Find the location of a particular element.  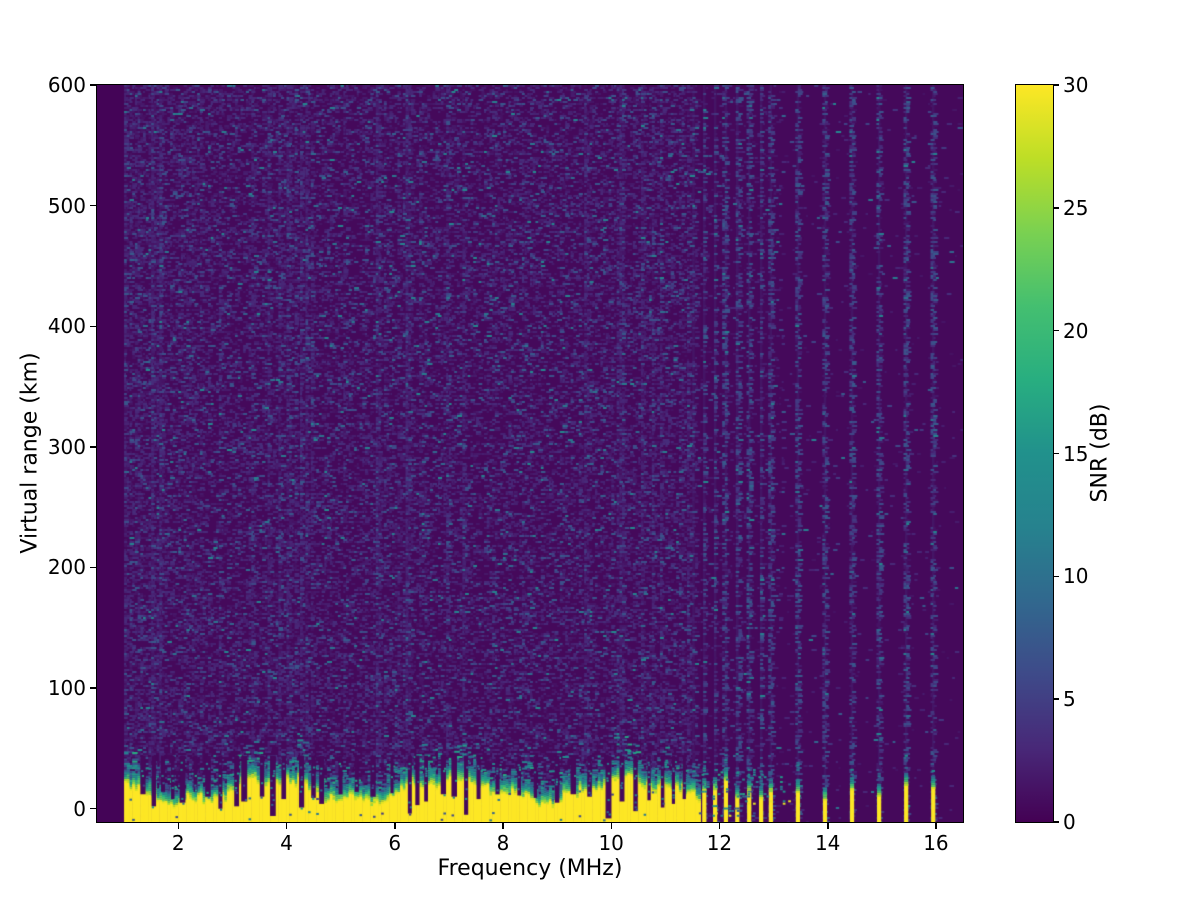

x-tick-label: 8 is located at coordinates (503, 843).